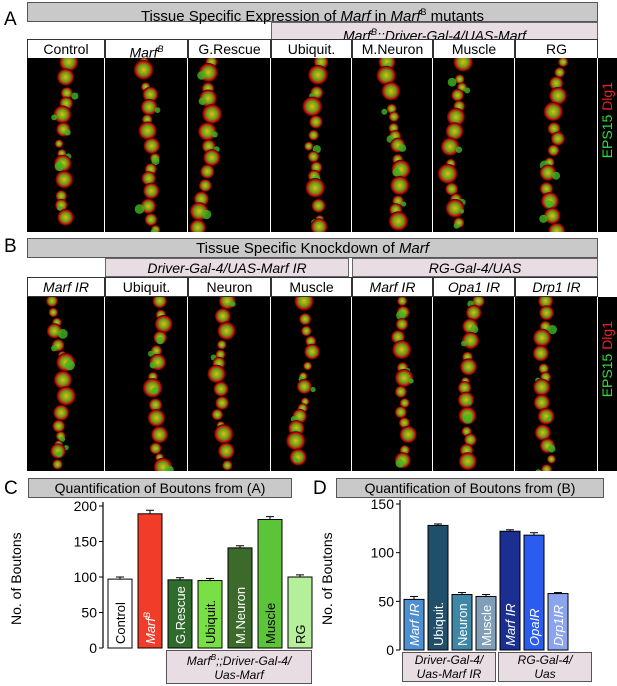 The height and width of the screenshot is (686, 617). What do you see at coordinates (607, 145) in the screenshot?
I see `panel-a-stain-bar: EPS15 Dlg1` at bounding box center [607, 145].